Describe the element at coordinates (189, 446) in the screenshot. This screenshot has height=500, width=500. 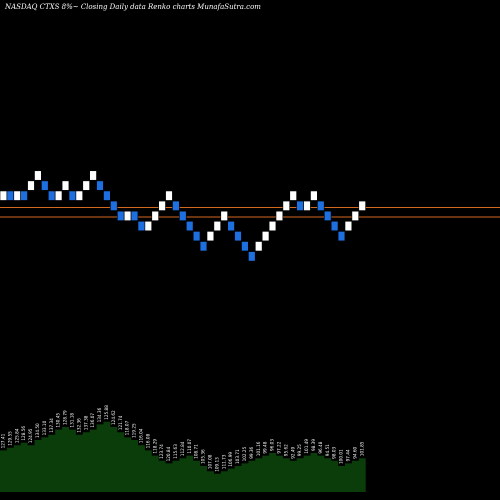
I see `brick-label-27: 110.07` at that location.